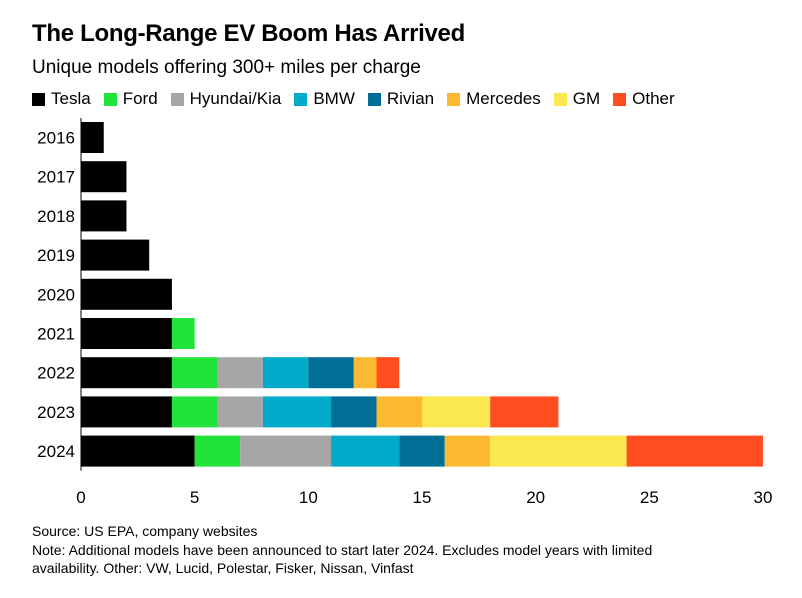  I want to click on bar-segment-tesla-2022, so click(126, 373).